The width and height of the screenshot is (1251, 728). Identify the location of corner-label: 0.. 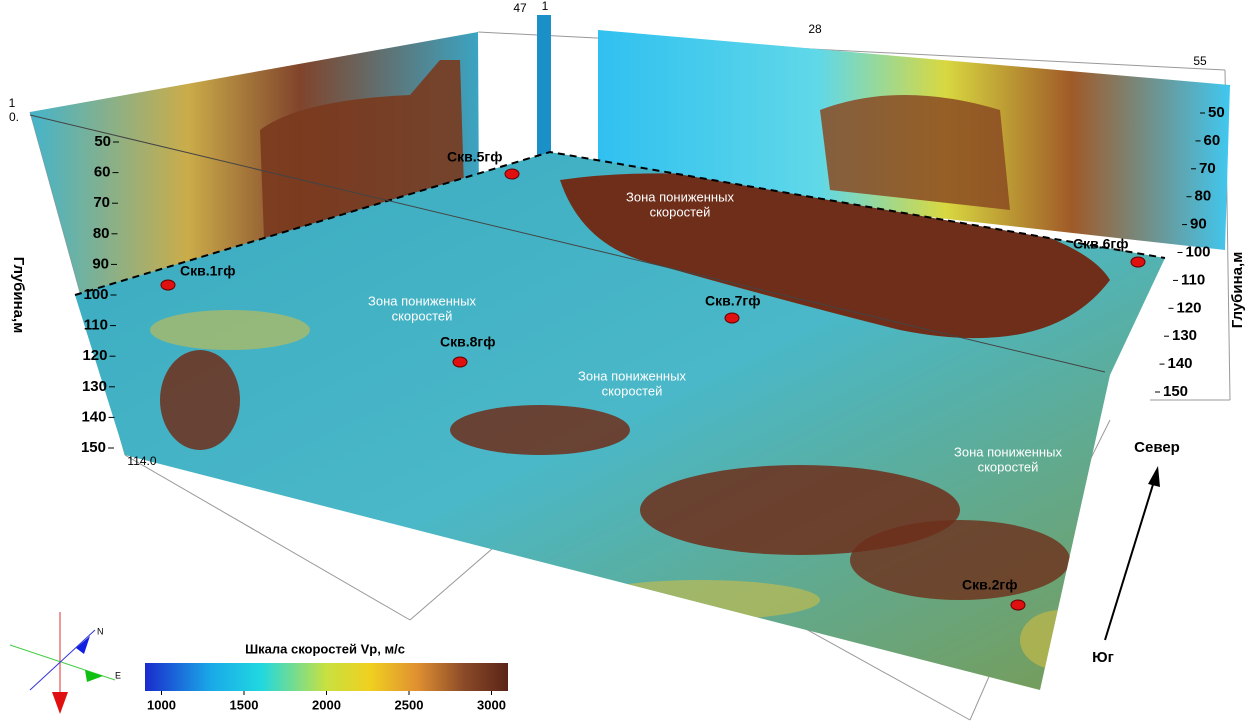
(14, 117).